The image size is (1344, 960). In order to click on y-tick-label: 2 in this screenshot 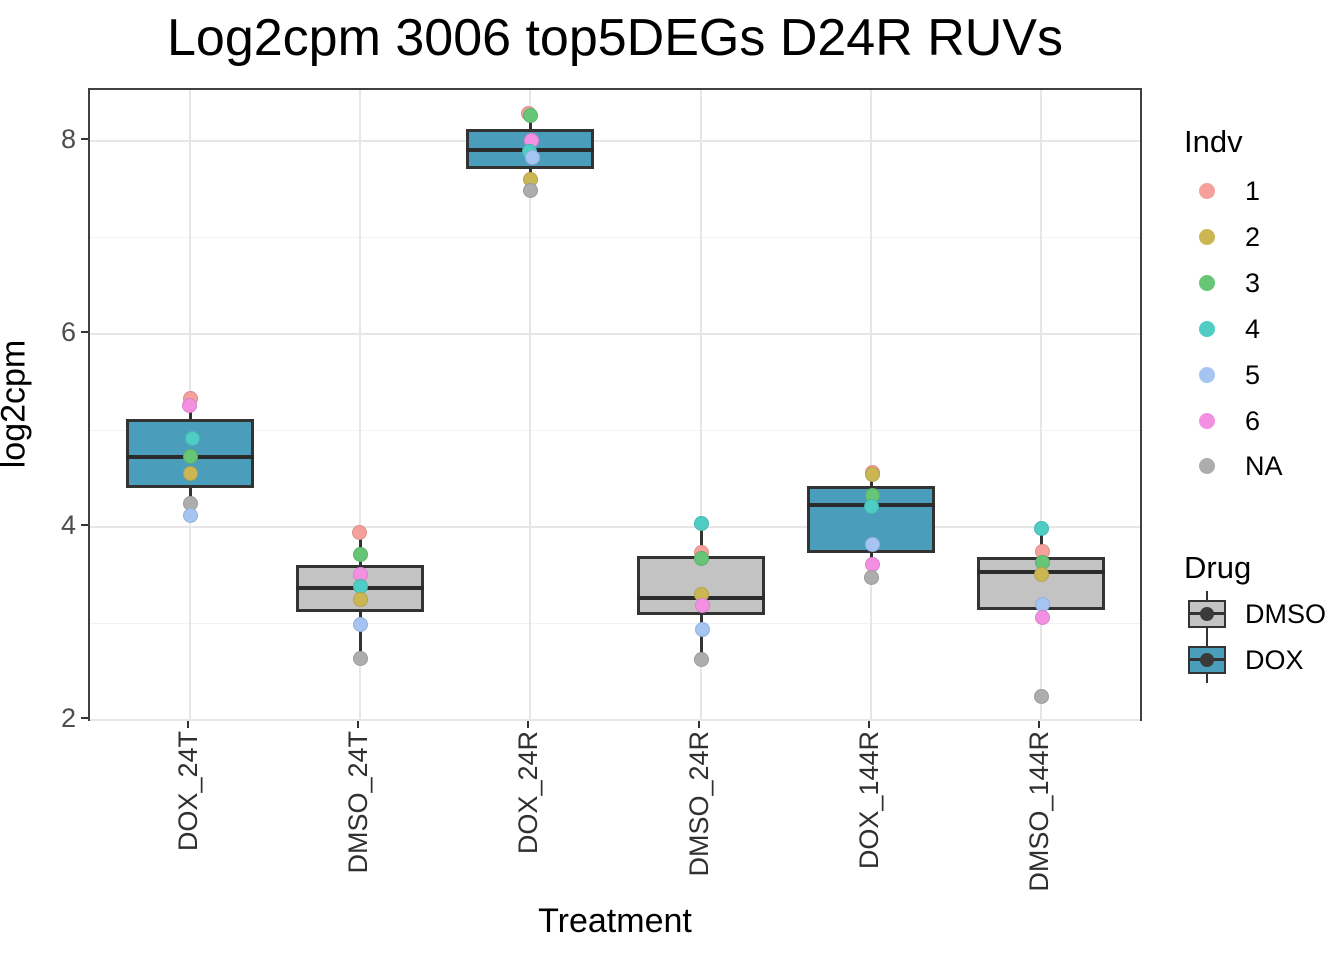, I will do `click(68, 718)`.